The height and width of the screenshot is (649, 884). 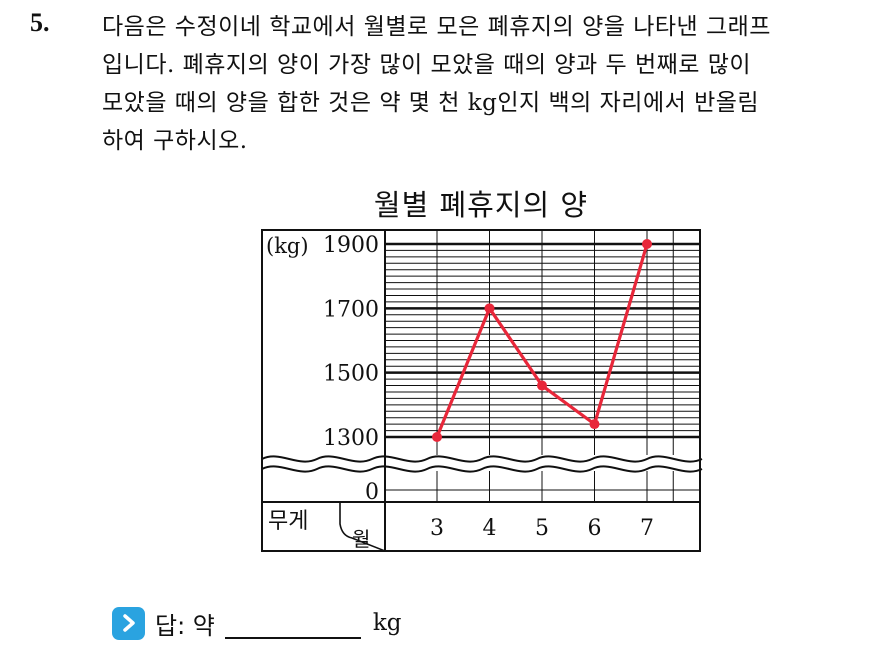 What do you see at coordinates (490, 528) in the screenshot?
I see `x-tick-label: 4` at bounding box center [490, 528].